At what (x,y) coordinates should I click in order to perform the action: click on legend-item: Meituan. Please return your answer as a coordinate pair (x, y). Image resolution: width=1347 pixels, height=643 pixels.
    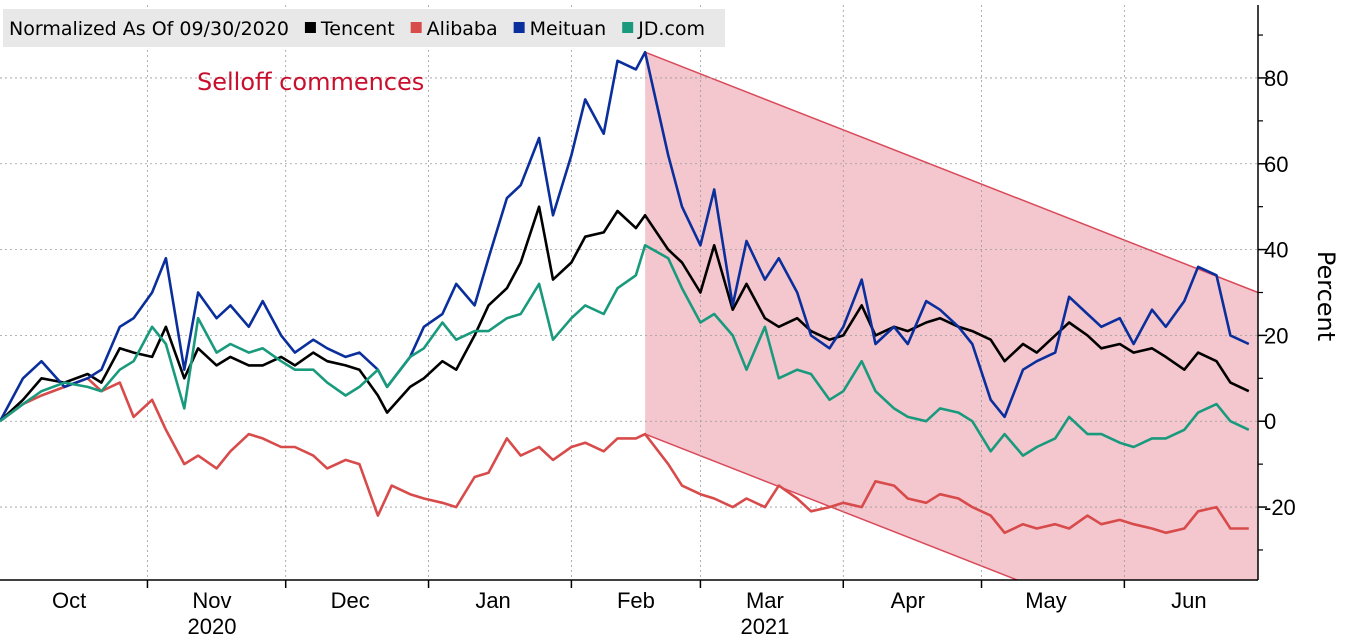
    Looking at the image, I should click on (560, 29).